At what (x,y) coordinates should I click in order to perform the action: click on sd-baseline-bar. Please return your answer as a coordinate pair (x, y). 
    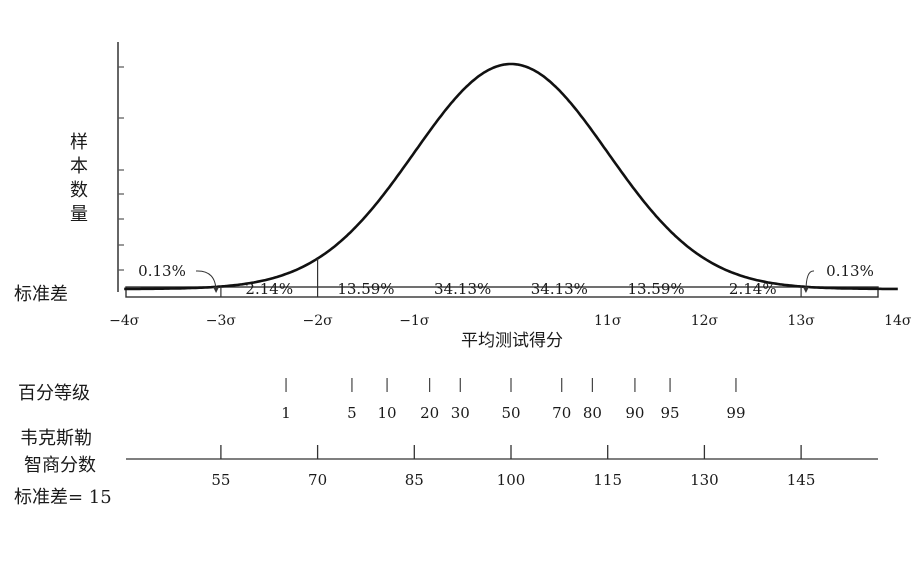
    Looking at the image, I should click on (502, 292).